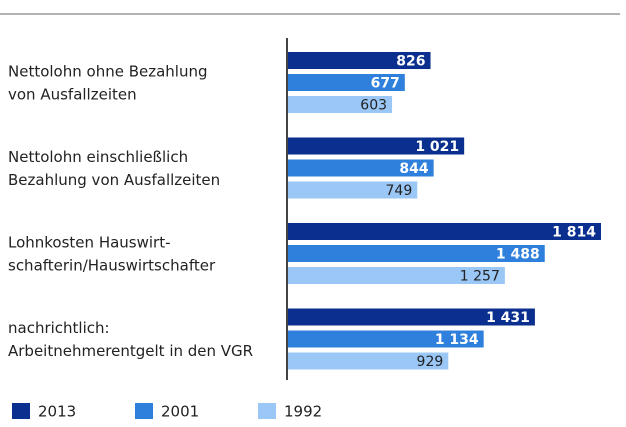  What do you see at coordinates (59, 328) in the screenshot?
I see `category-label: nachrichtlich:` at bounding box center [59, 328].